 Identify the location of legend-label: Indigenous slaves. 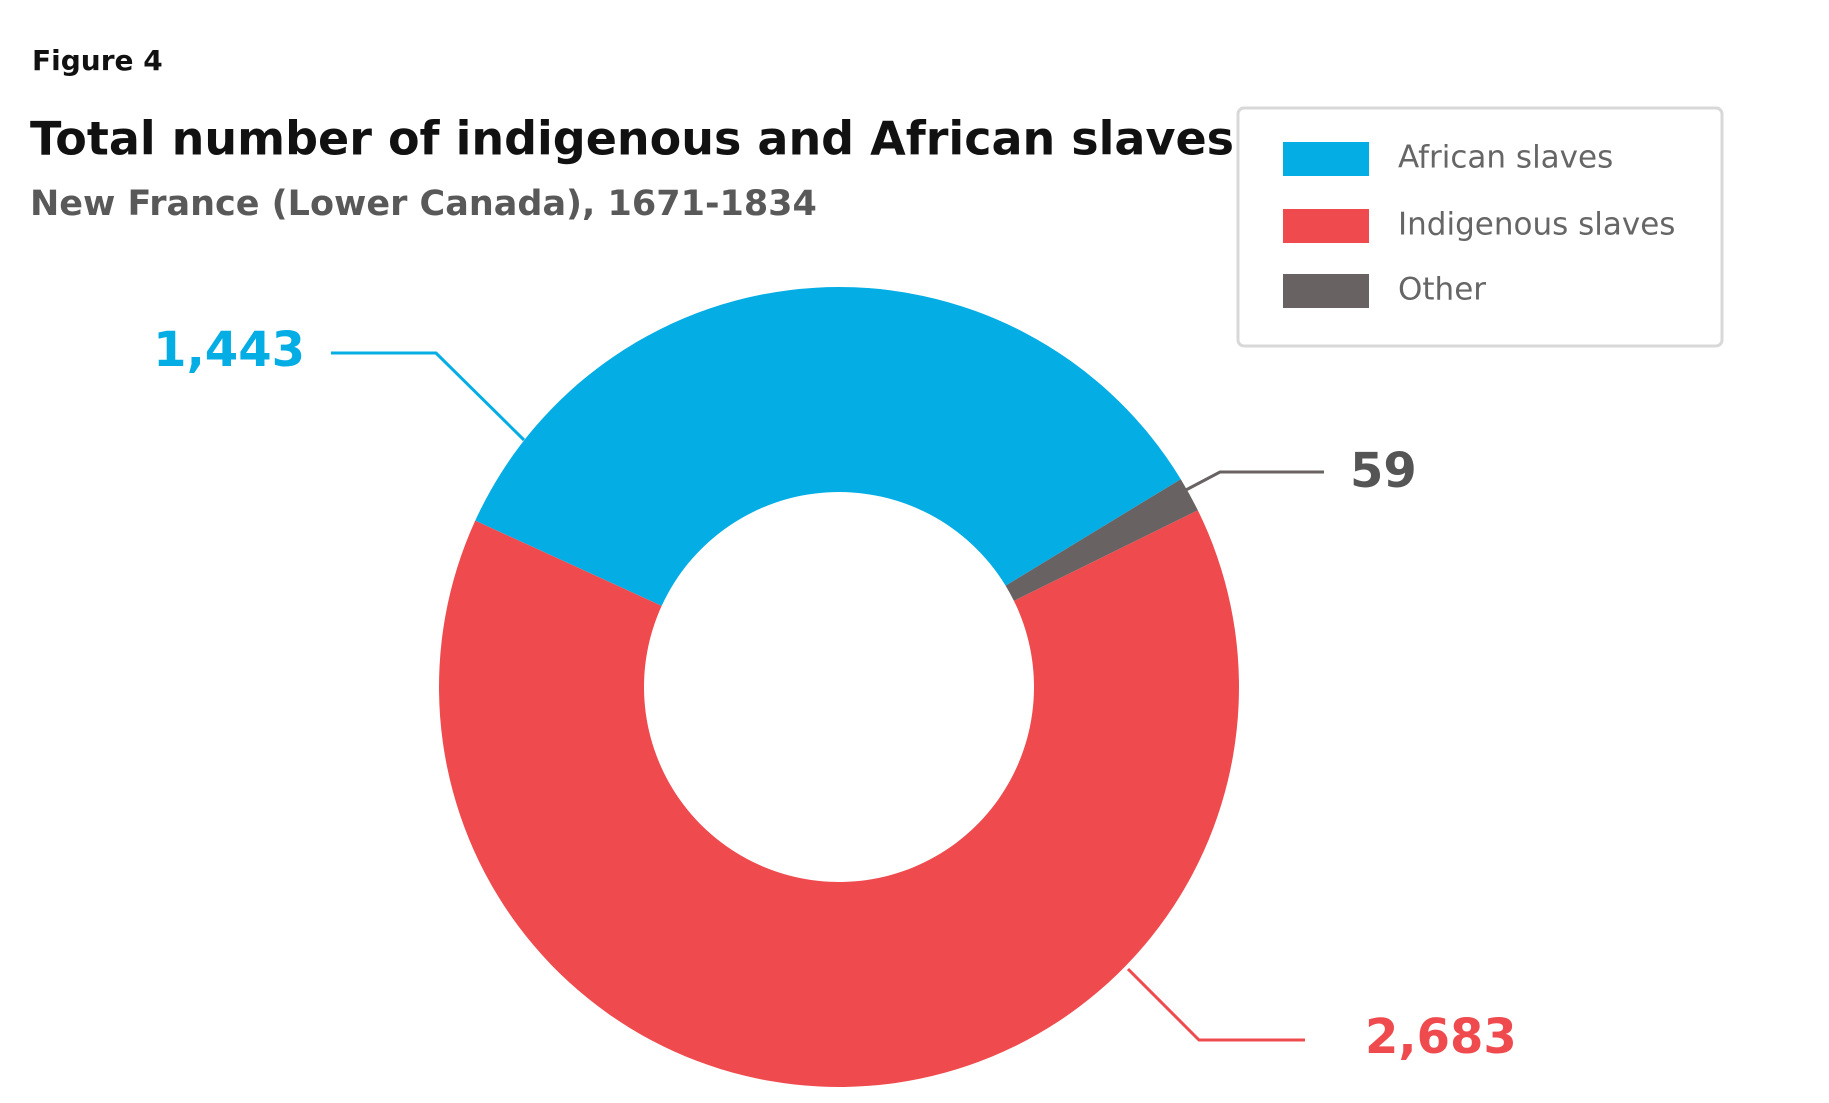
(1536, 225).